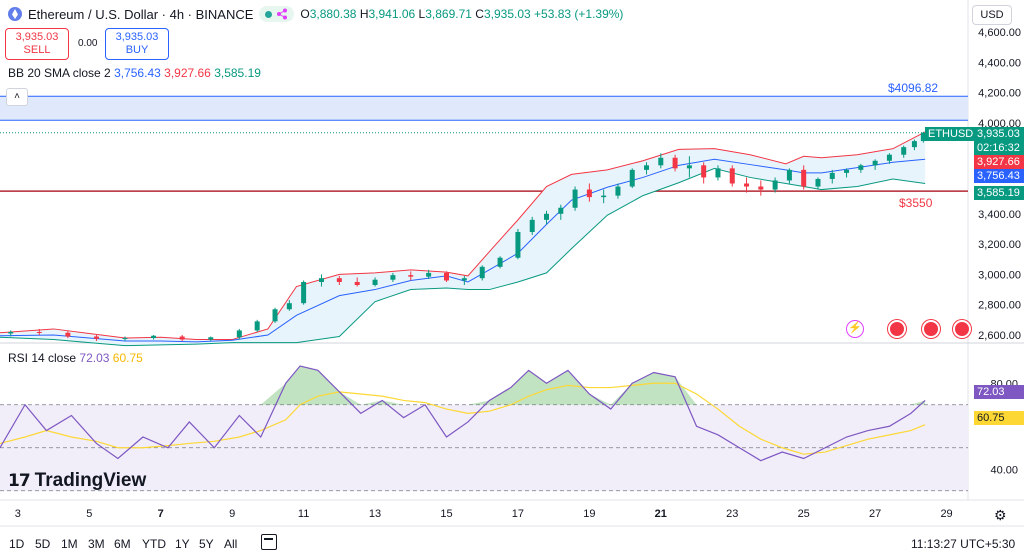 The image size is (1024, 556). What do you see at coordinates (951, 134) in the screenshot?
I see `symbol-tag: ETHUSD` at bounding box center [951, 134].